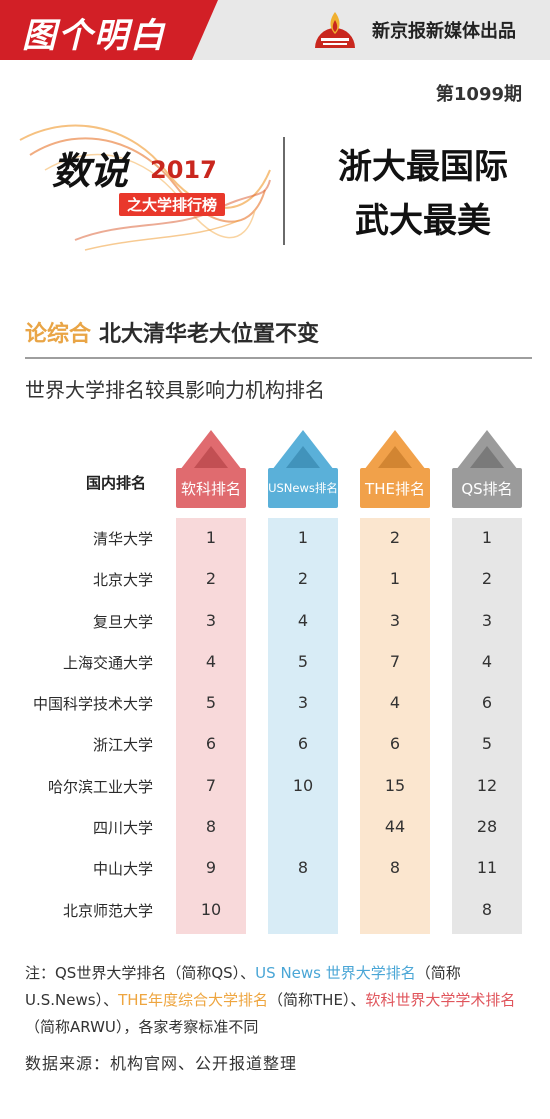 This screenshot has width=550, height=1119. I want to click on brand-logo-text: 图个明白, so click(94, 36).